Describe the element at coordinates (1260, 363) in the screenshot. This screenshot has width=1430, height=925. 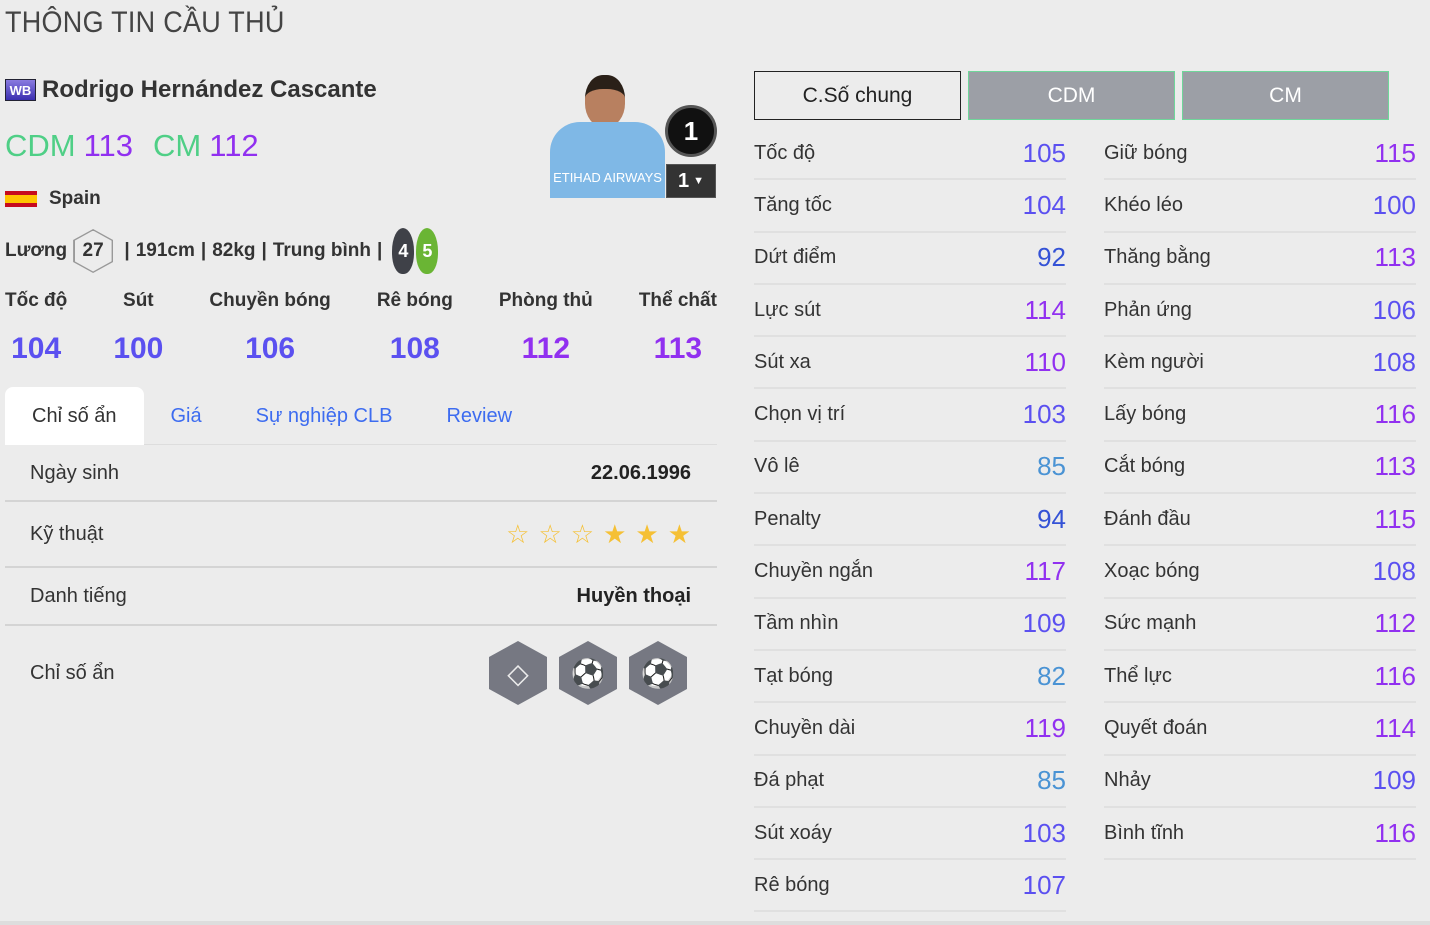
I see `stat-row: Kèm người 108` at that location.